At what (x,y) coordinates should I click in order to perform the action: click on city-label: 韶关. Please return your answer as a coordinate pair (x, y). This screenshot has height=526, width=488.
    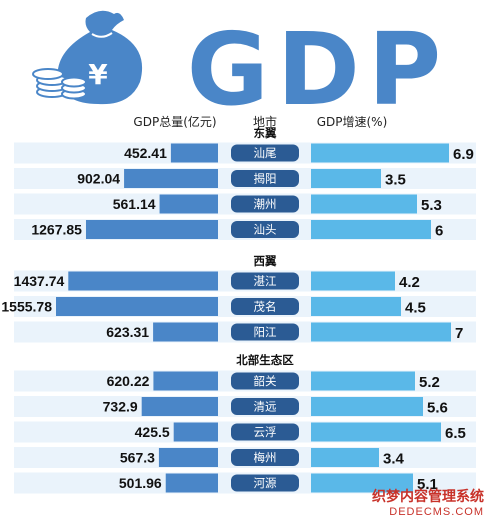
    Looking at the image, I should click on (265, 381).